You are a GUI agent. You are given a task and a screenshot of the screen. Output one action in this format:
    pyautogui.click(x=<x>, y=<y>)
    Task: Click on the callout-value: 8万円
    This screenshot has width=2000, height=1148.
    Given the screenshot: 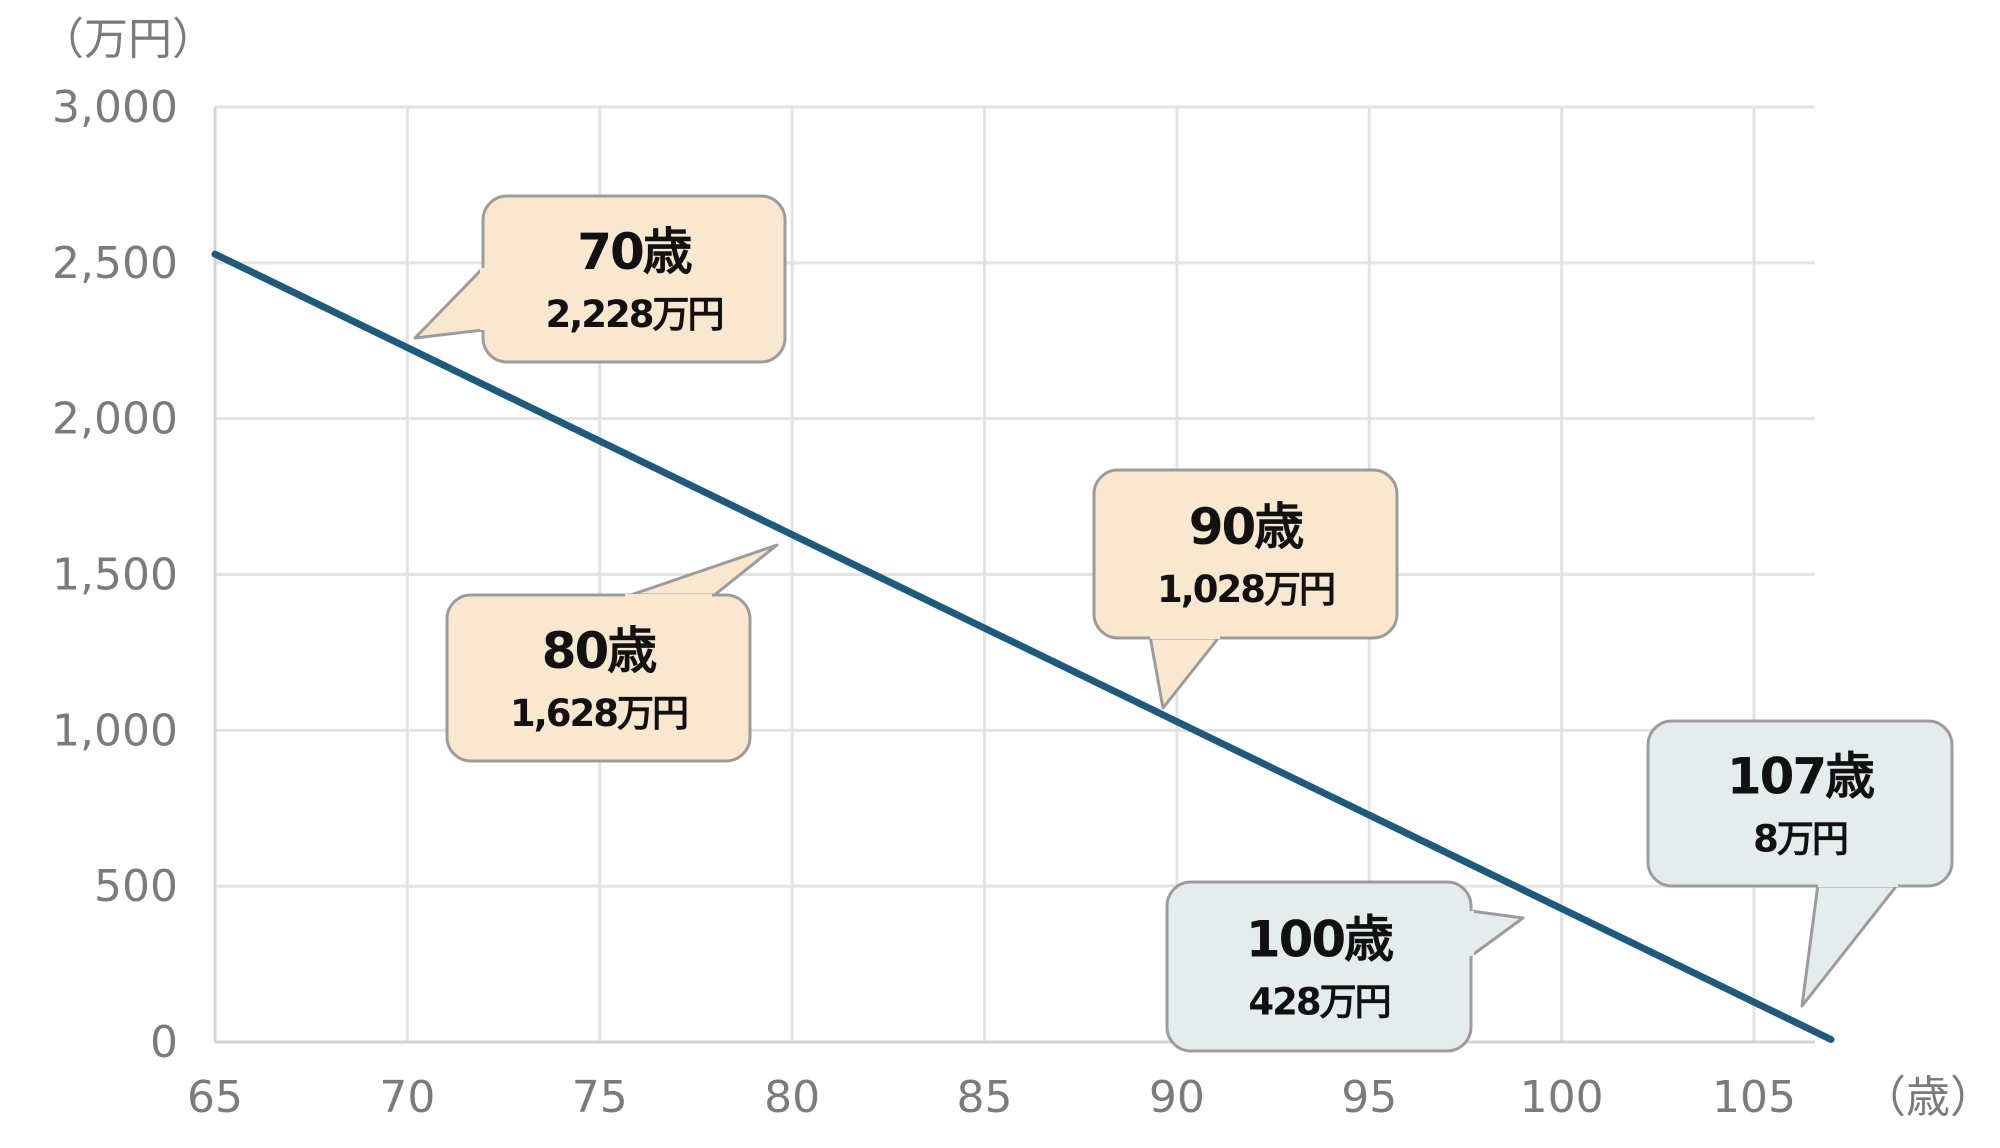 What is the action you would take?
    pyautogui.click(x=1800, y=839)
    